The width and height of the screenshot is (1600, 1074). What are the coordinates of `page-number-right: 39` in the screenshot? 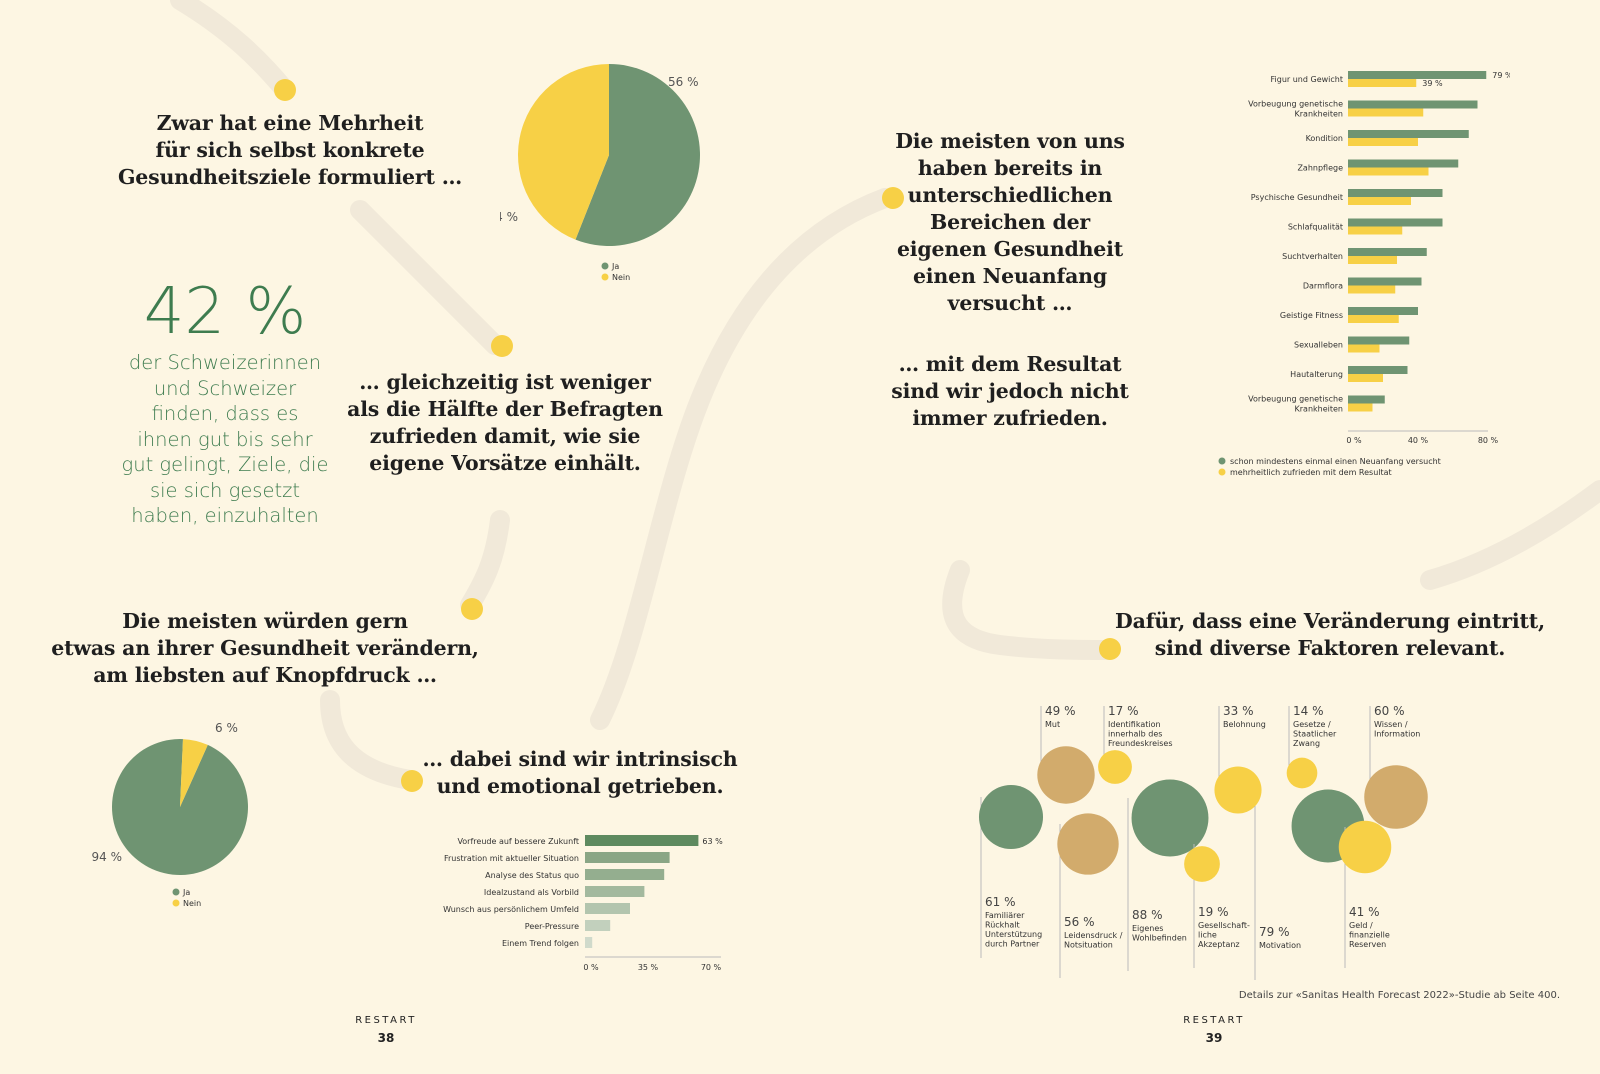 It's located at (1214, 1038).